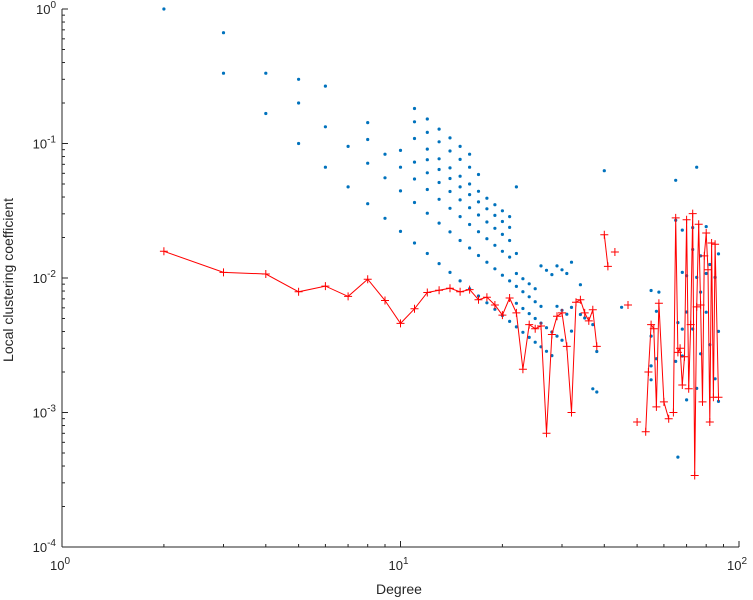 The image size is (753, 600). What do you see at coordinates (45, 143) in the screenshot?
I see `y-tick-label: 10⁻¹` at bounding box center [45, 143].